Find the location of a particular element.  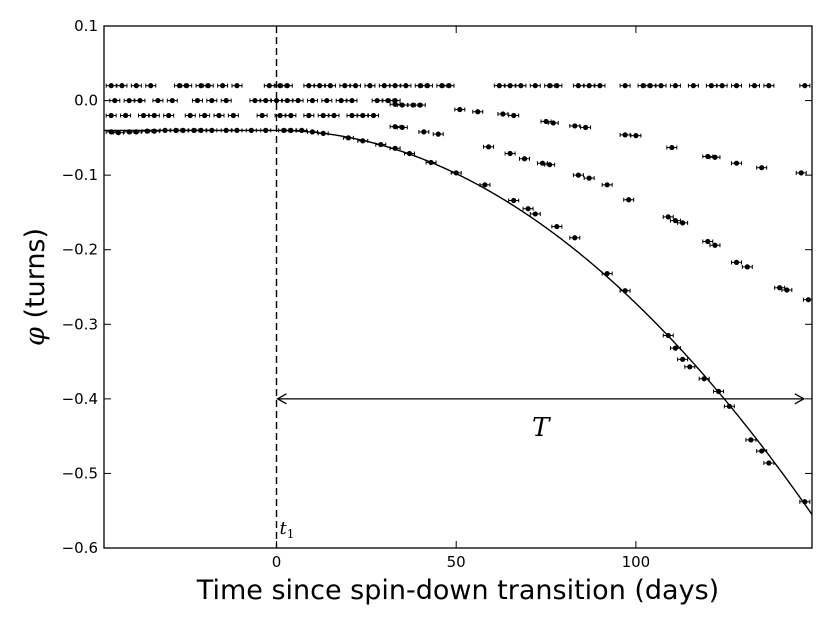

x-tick-label: 50 is located at coordinates (456, 562).